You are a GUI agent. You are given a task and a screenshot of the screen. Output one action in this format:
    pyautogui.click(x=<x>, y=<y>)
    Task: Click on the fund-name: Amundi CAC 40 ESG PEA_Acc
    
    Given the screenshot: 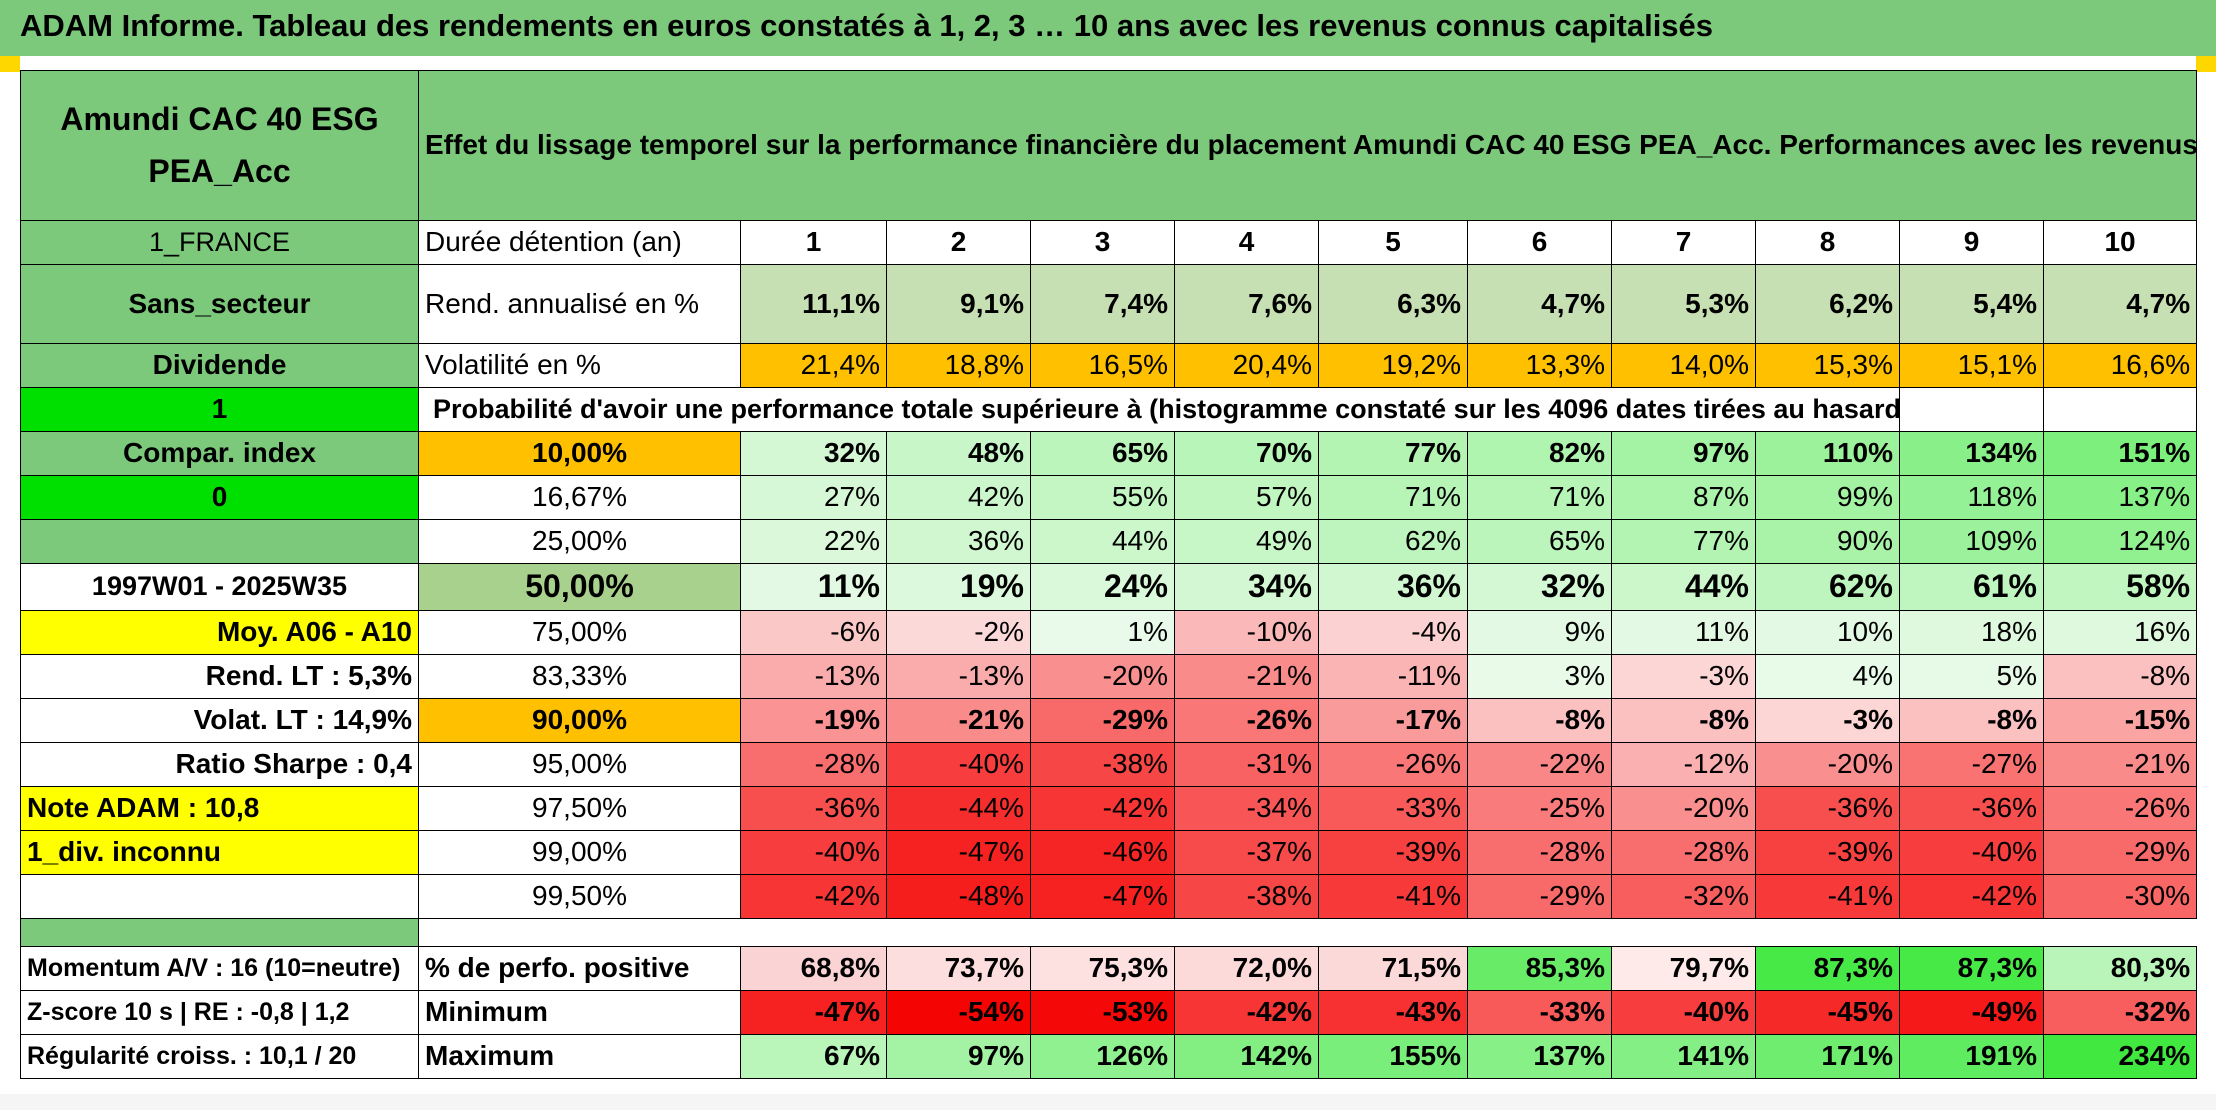 What is the action you would take?
    pyautogui.click(x=219, y=145)
    